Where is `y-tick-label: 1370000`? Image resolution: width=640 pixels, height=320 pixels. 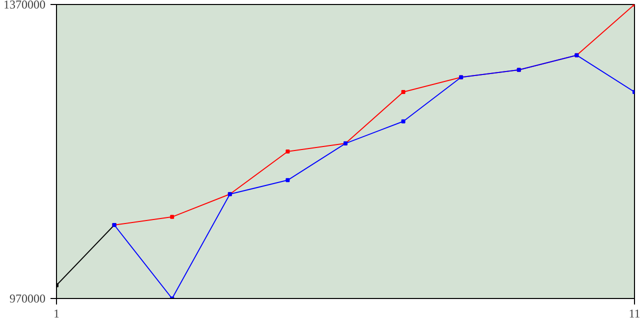 y-tick-label: 1370000 is located at coordinates (25, 6).